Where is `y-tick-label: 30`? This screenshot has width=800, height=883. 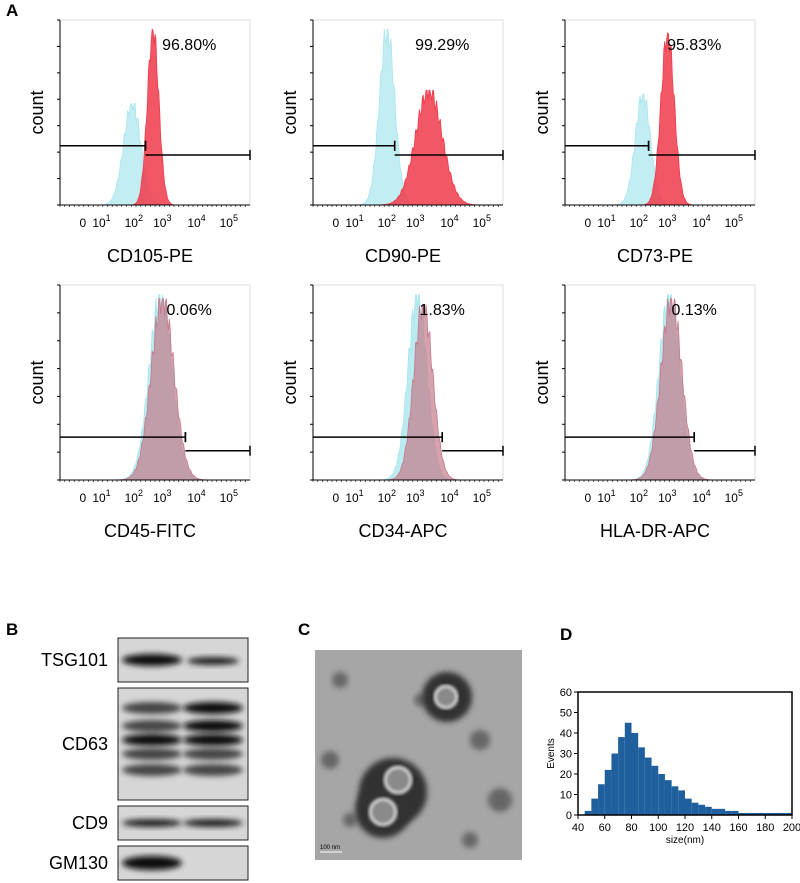 y-tick-label: 30 is located at coordinates (566, 755).